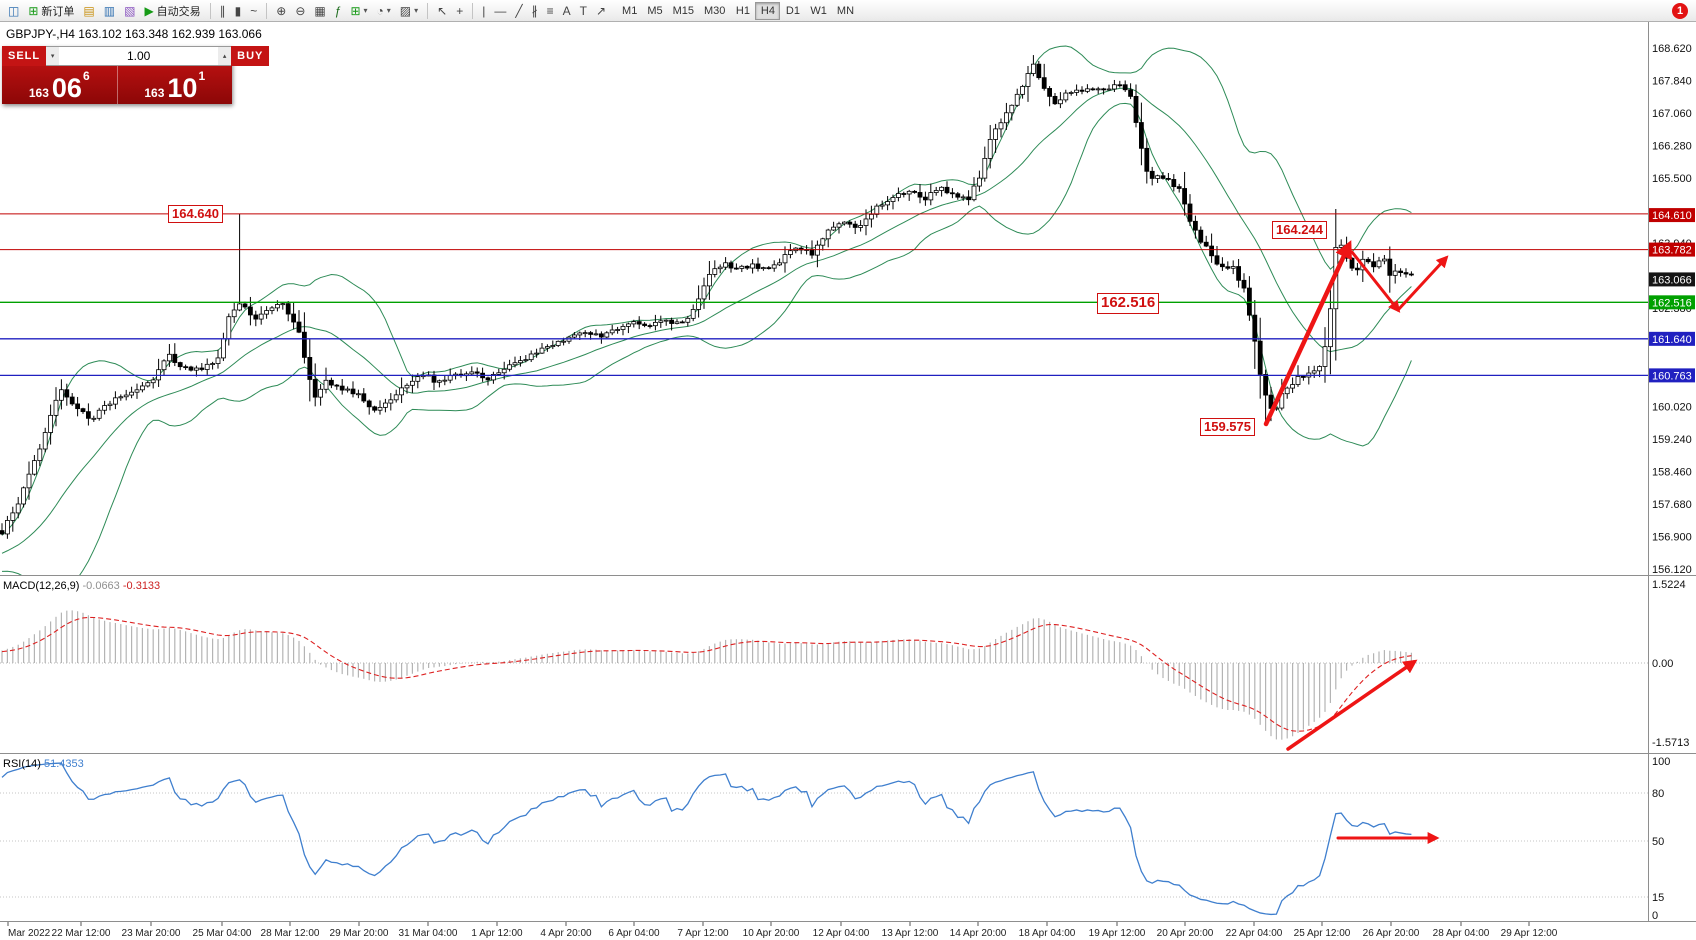 This screenshot has width=1696, height=940. What do you see at coordinates (253, 10) in the screenshot?
I see `line-chart-button: ~` at bounding box center [253, 10].